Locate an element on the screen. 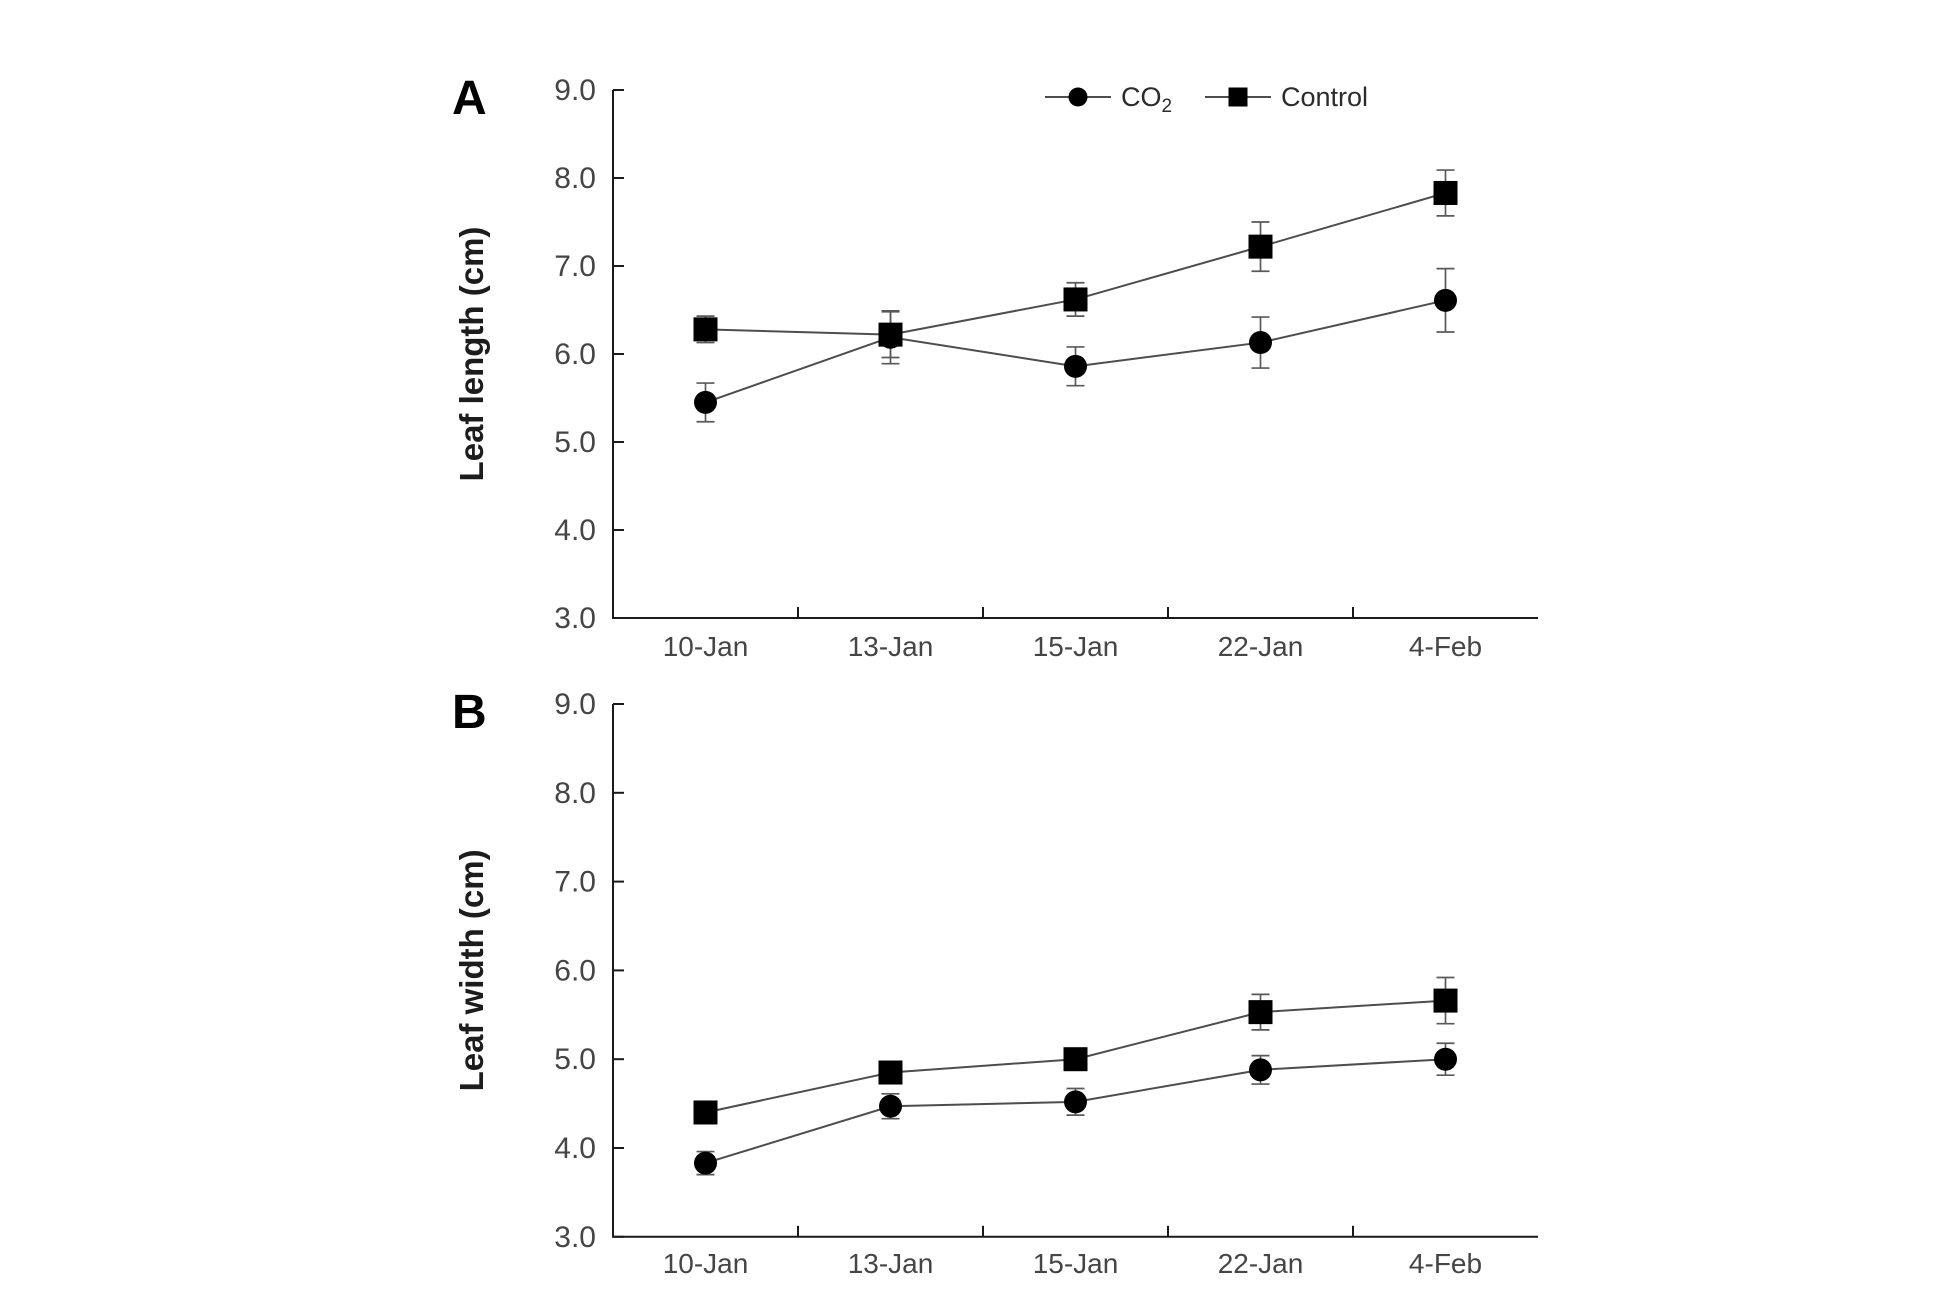  legend-square-icon is located at coordinates (1238, 97).